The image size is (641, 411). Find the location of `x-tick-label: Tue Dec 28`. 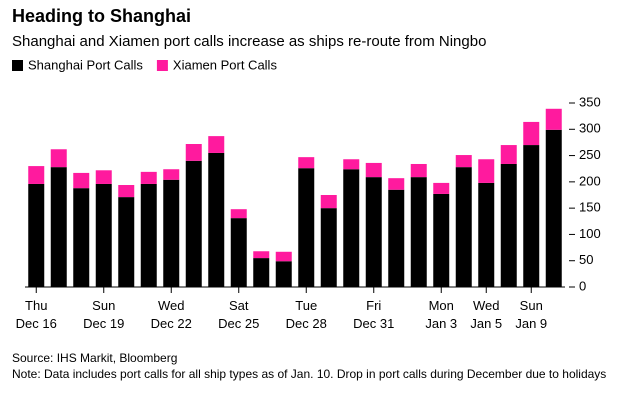

x-tick-label: Tue Dec 28 is located at coordinates (306, 314).